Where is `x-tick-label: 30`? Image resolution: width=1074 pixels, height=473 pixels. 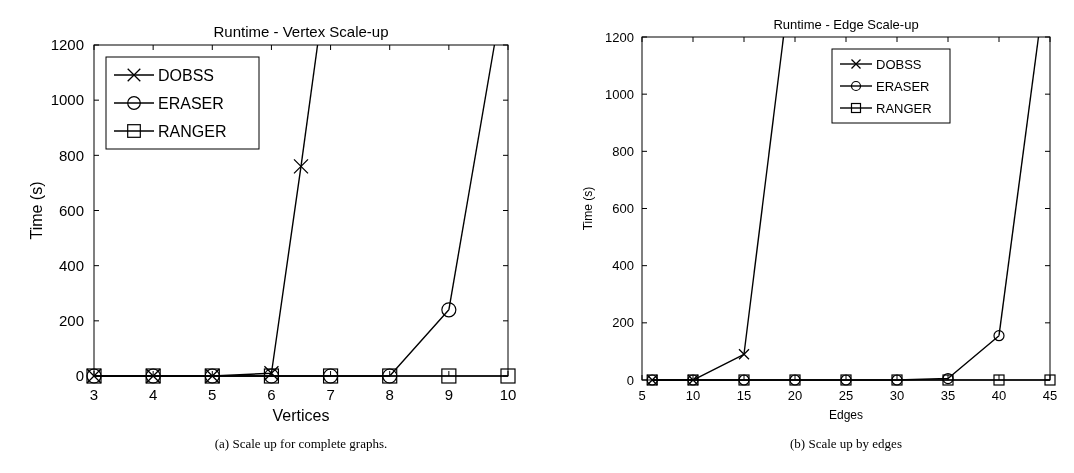
x-tick-label: 30 is located at coordinates (897, 395).